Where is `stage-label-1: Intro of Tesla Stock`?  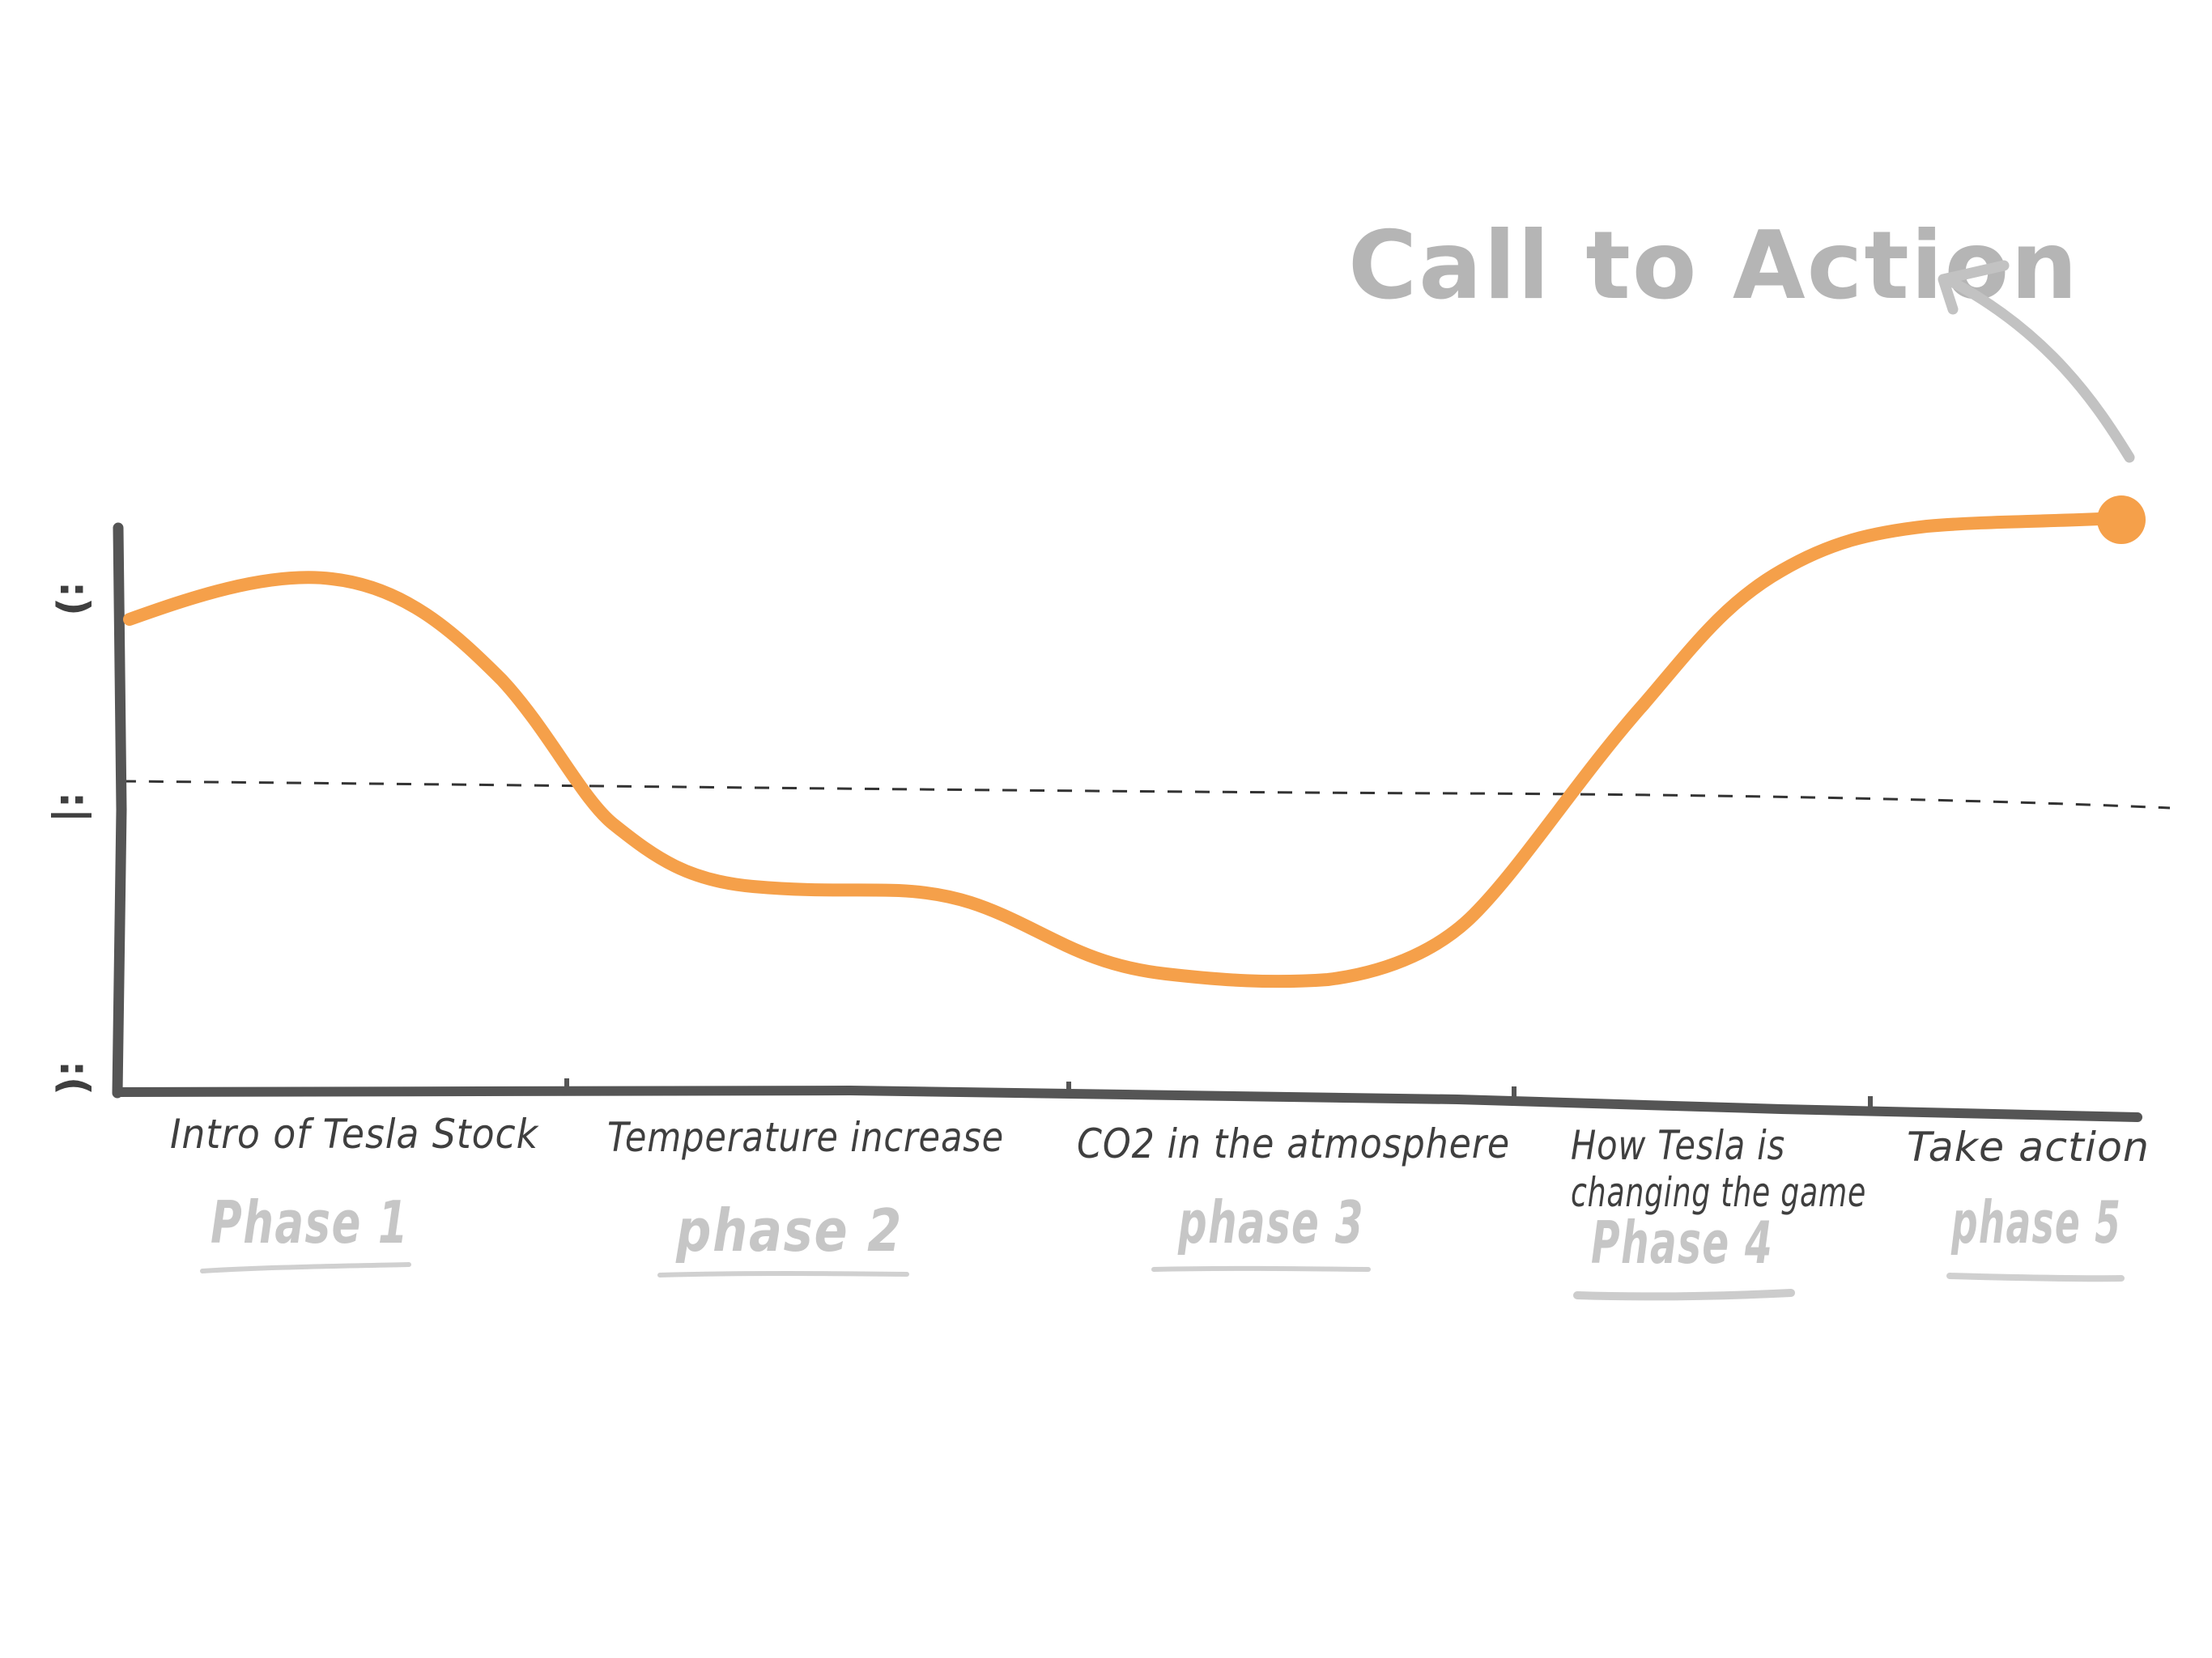
stage-label-1: Intro of Tesla Stock is located at coordinates (355, 1134).